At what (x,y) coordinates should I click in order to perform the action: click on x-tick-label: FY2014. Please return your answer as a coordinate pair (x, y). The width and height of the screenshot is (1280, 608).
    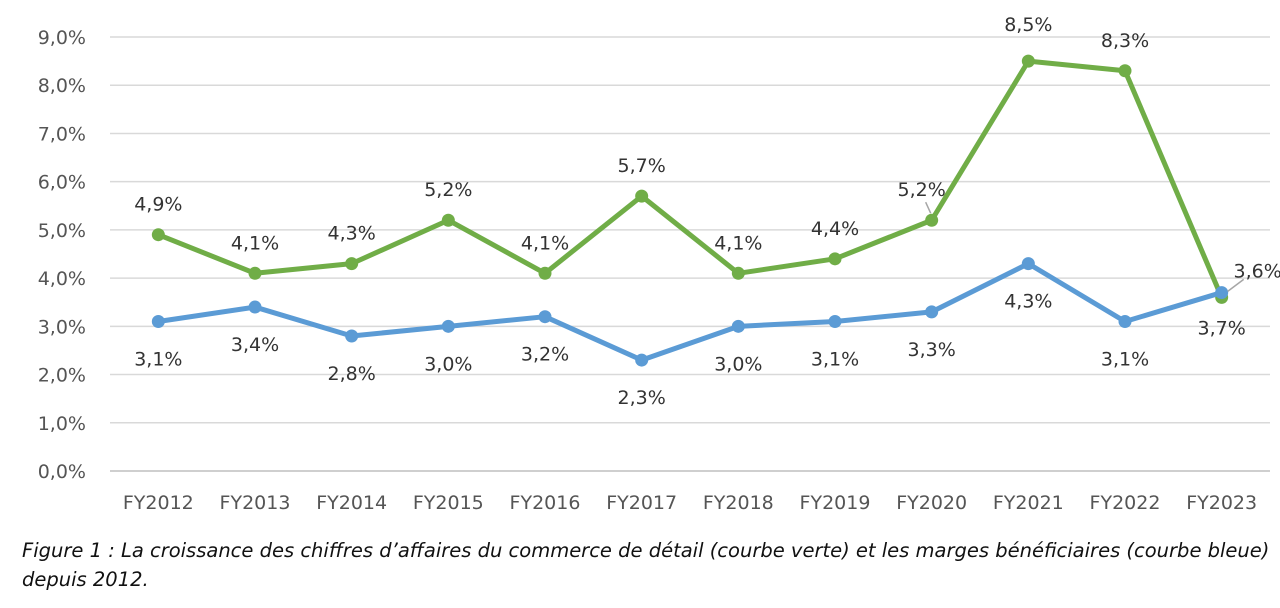
    Looking at the image, I should click on (351, 503).